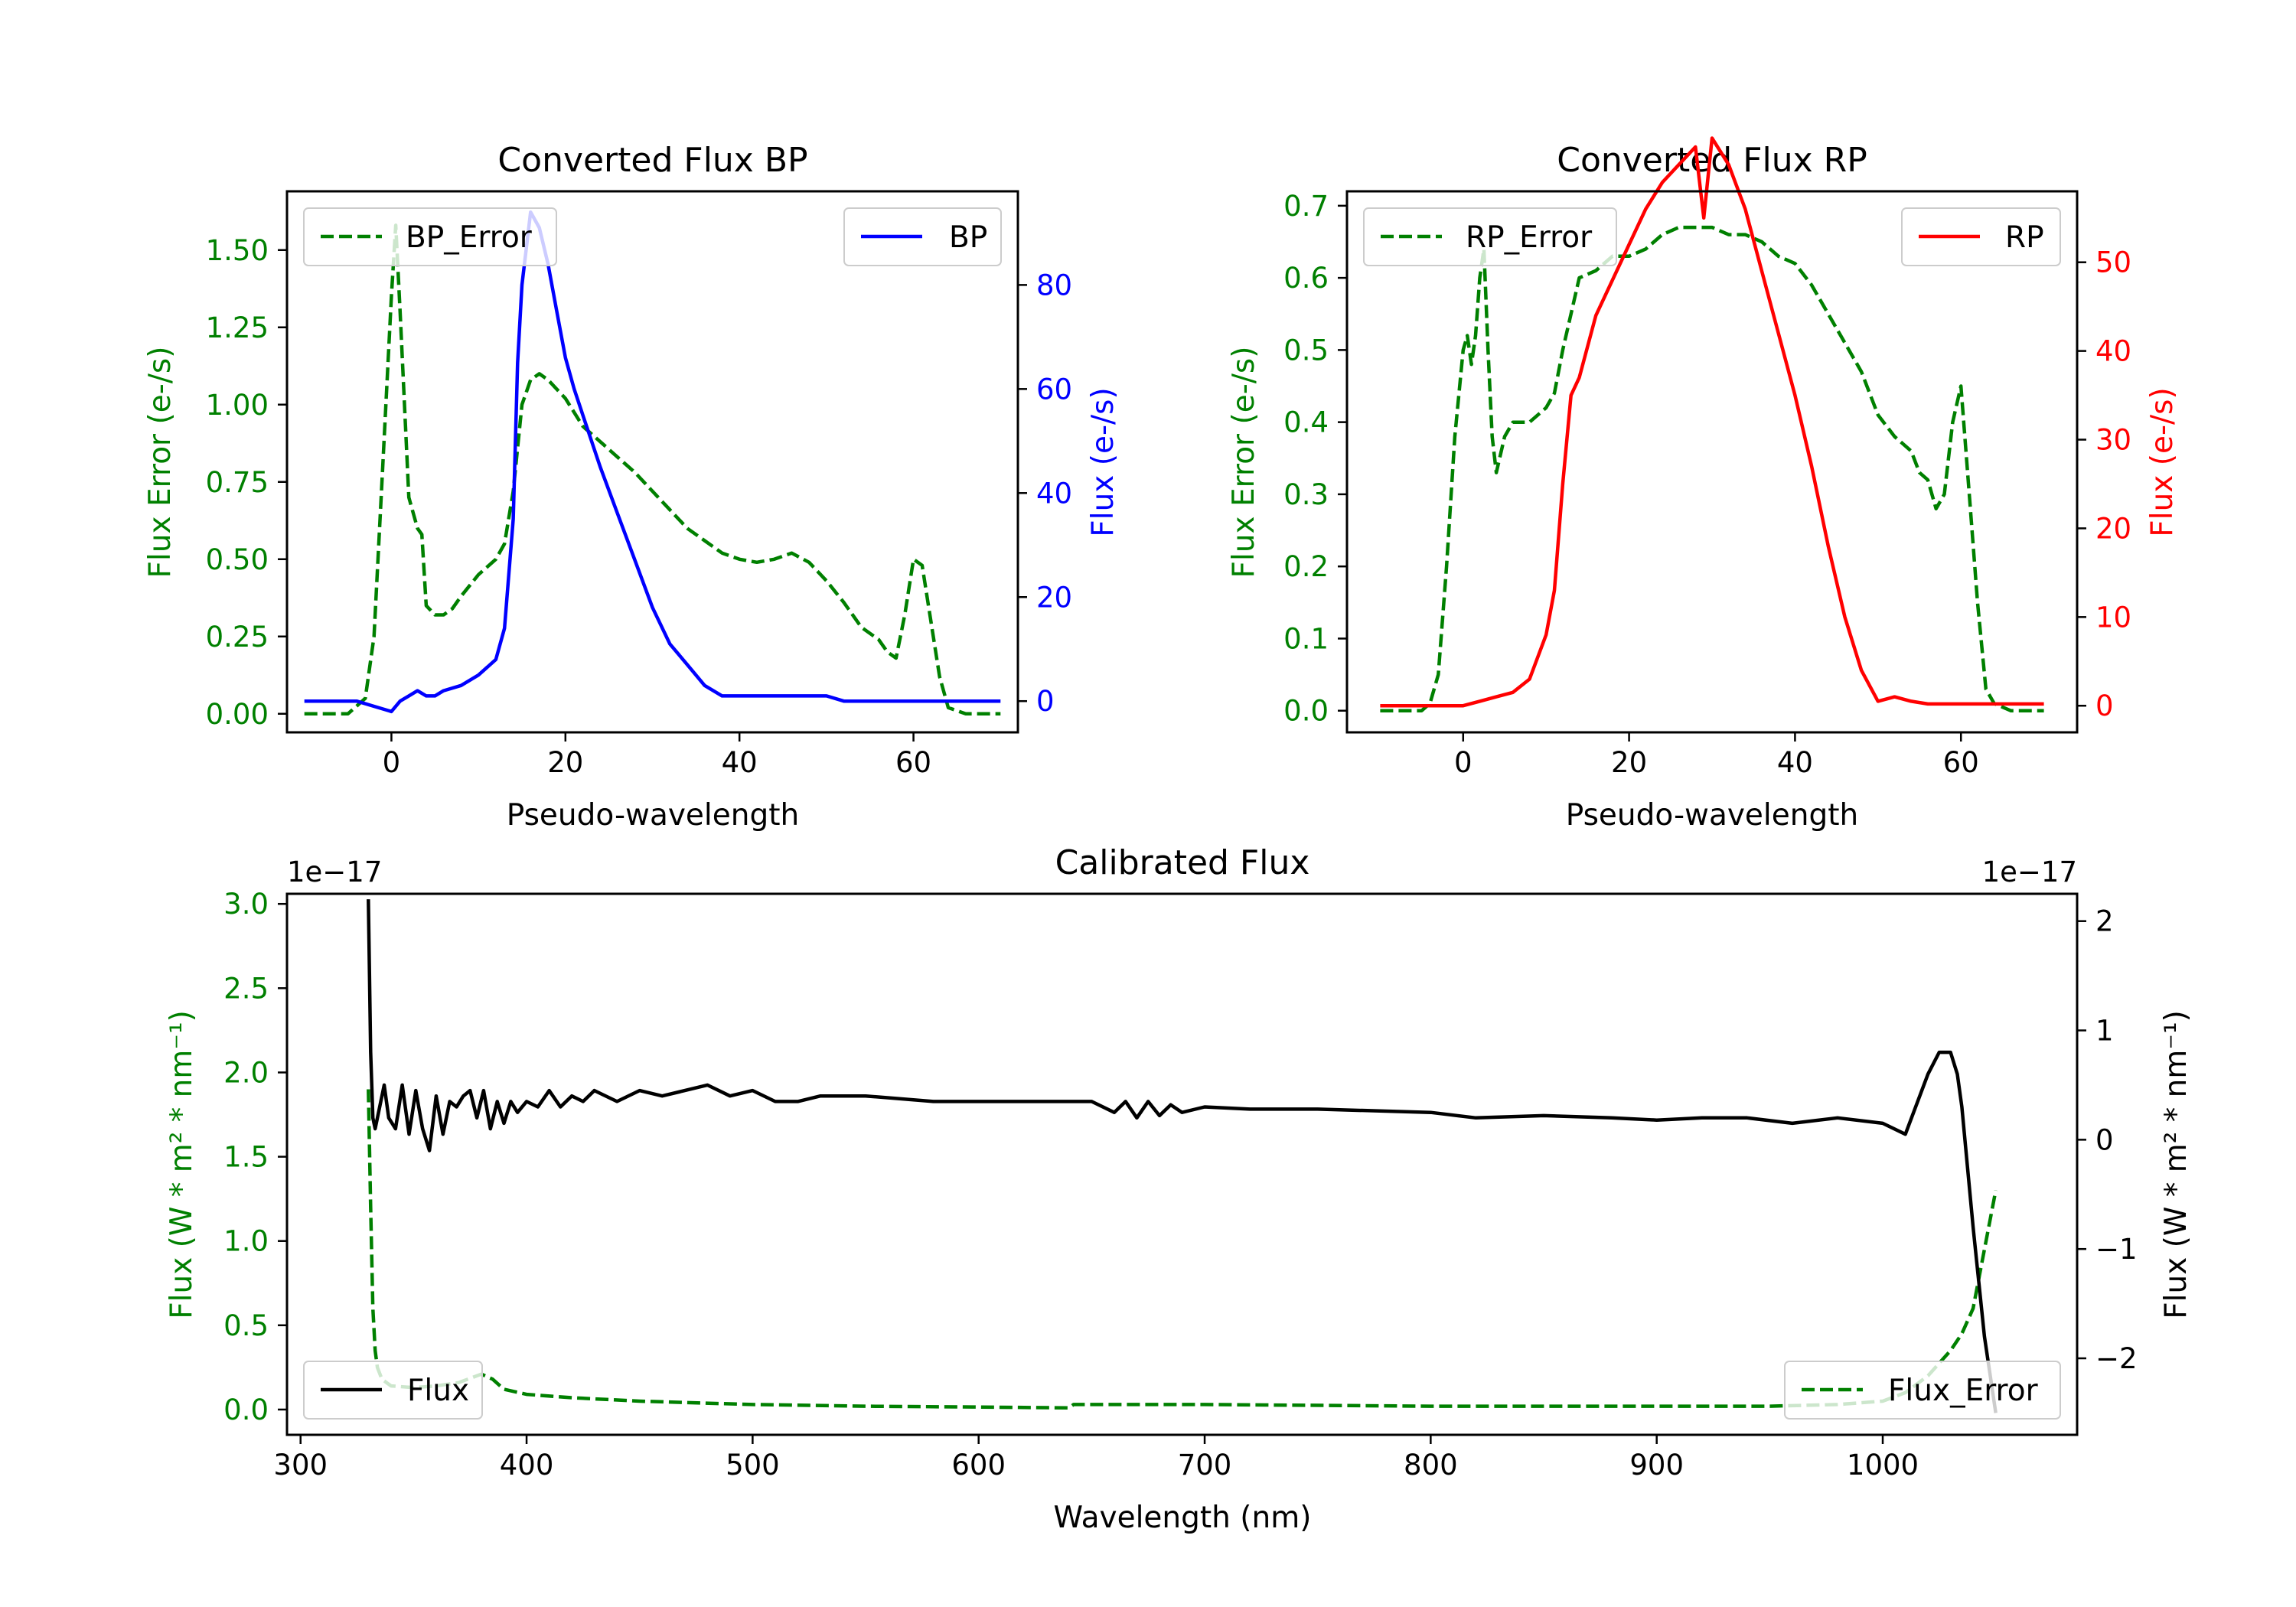 Image resolution: width=2296 pixels, height=1607 pixels. I want to click on y-tick-label-left: 1.0, so click(246, 1241).